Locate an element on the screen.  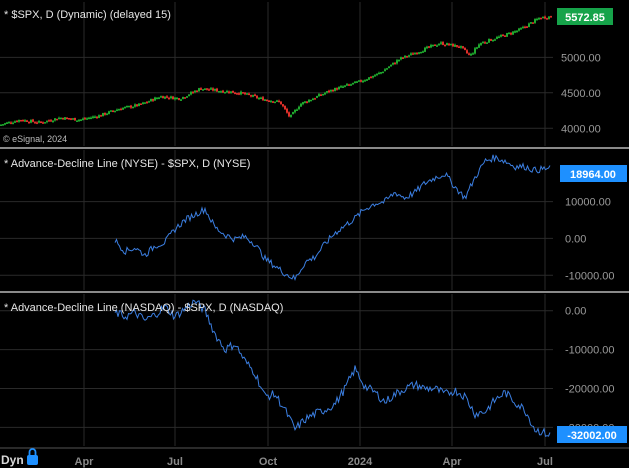
lock-icon is located at coordinates (32, 456).